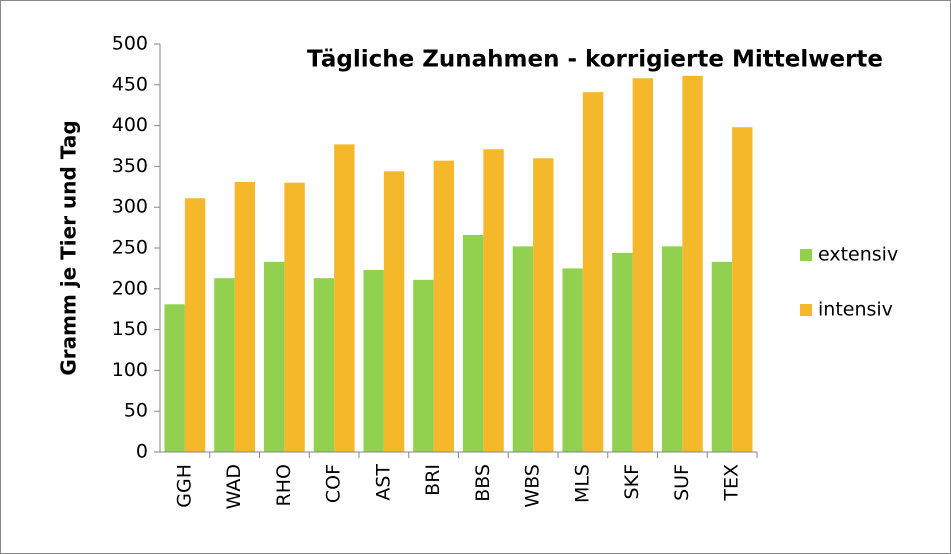 This screenshot has height=554, width=951. What do you see at coordinates (130, 248) in the screenshot?
I see `y-tick-label: 250` at bounding box center [130, 248].